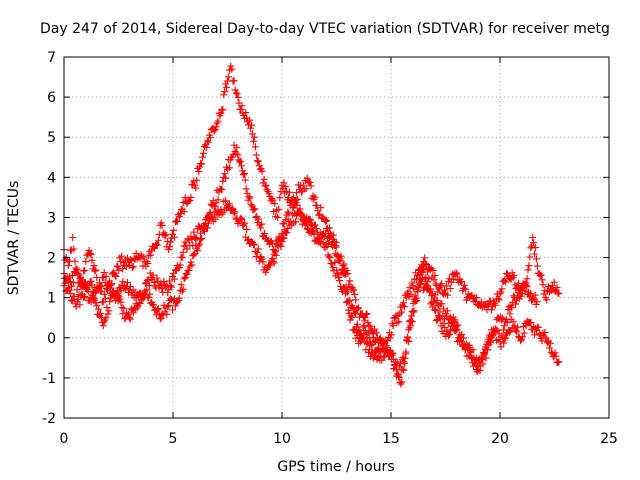 The height and width of the screenshot is (480, 640). What do you see at coordinates (173, 439) in the screenshot?
I see `x-tick-label: 5` at bounding box center [173, 439].